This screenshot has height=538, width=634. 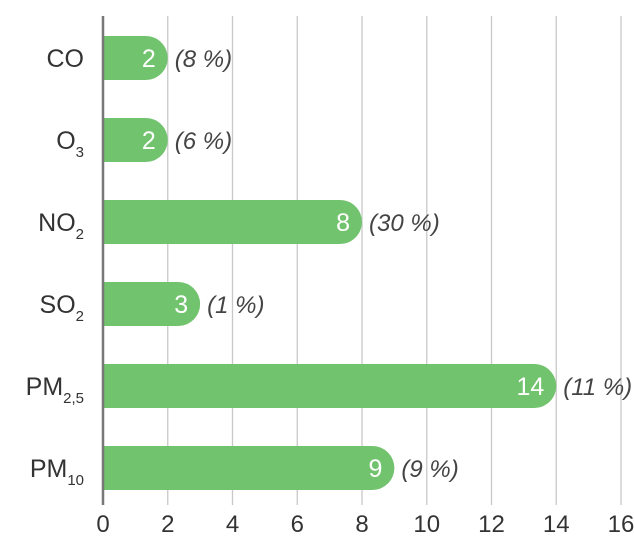 I want to click on x-tick-label: 8, so click(x=361, y=524).